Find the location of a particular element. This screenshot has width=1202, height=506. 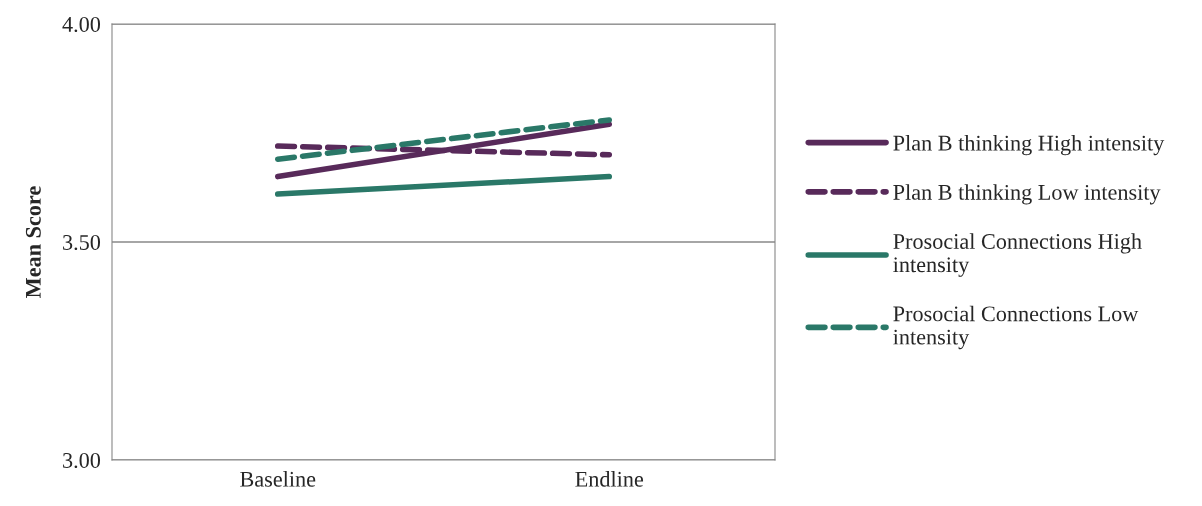

legend-label: Prosocial Connections Low intensity is located at coordinates (1016, 327).